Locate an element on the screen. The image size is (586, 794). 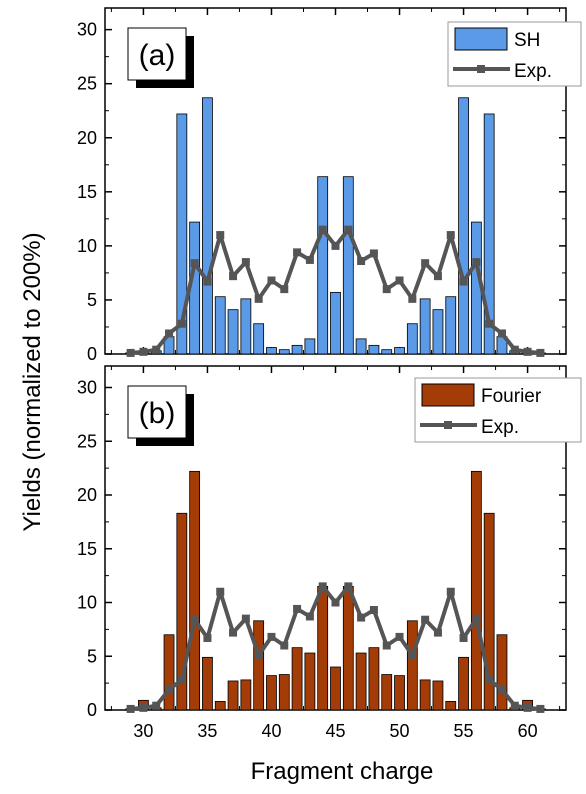
y-tick-label: 25 is located at coordinates (87, 441).